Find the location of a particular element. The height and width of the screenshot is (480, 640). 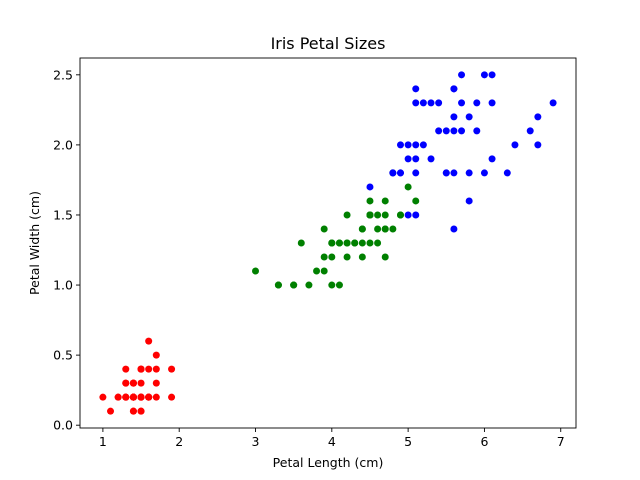

y-axis: 0.0 0.5 1.0 1.5 2.0 2.5 is located at coordinates (66, 250).